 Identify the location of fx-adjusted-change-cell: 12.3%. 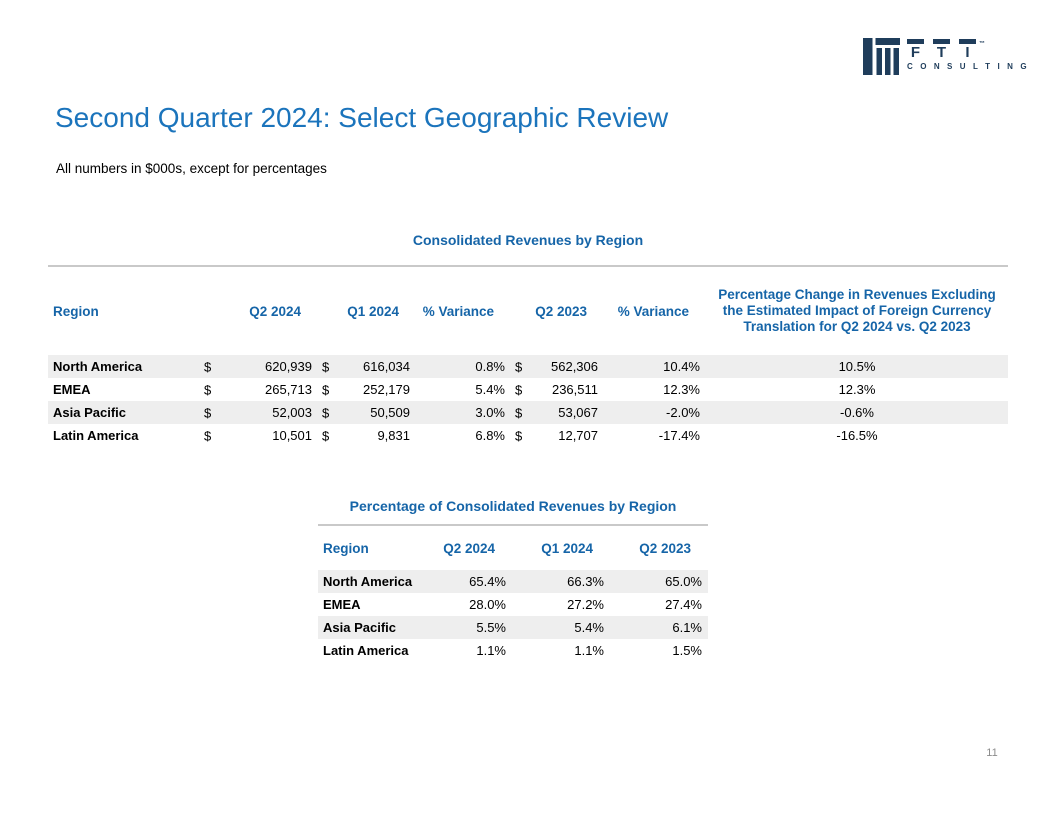
(857, 389).